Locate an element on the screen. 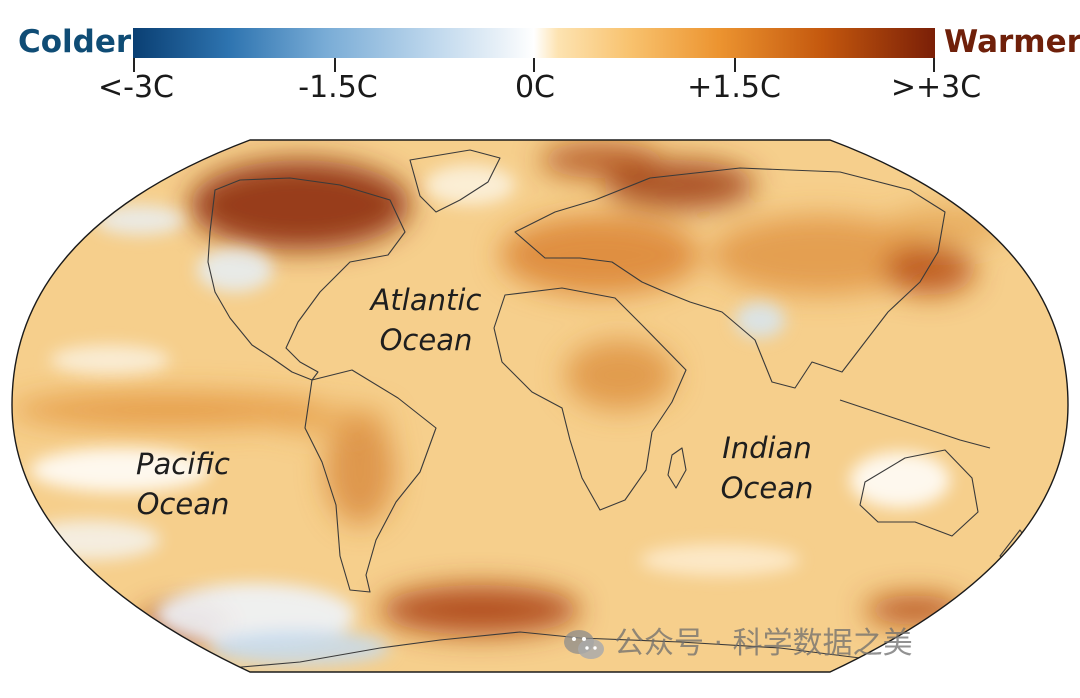  pacific-ocean-label: Pacific Ocean is located at coordinates (183, 484).